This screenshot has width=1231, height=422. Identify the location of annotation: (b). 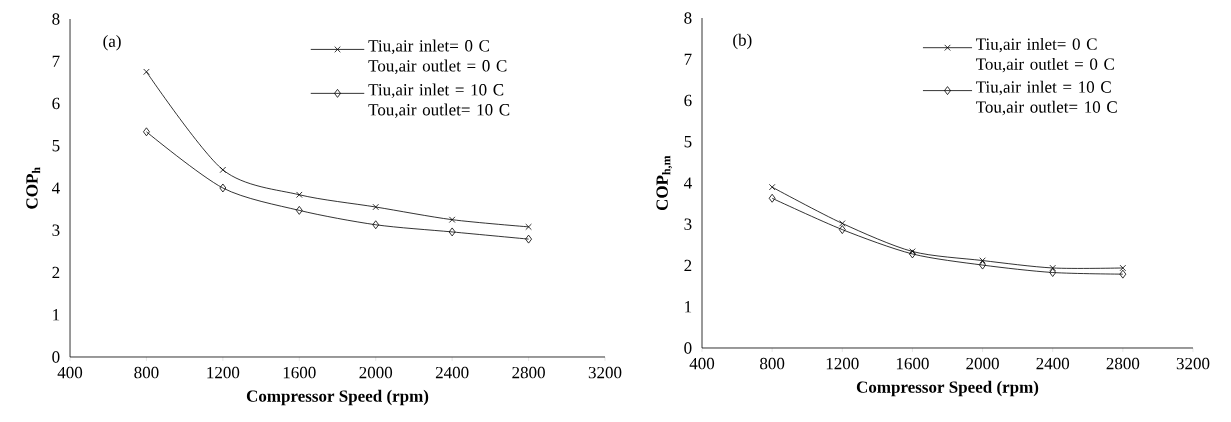
(742, 41).